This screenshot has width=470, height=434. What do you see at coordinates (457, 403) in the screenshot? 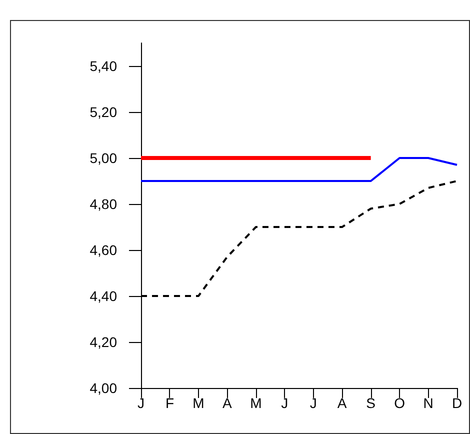
I see `x-tick-label: D` at bounding box center [457, 403].